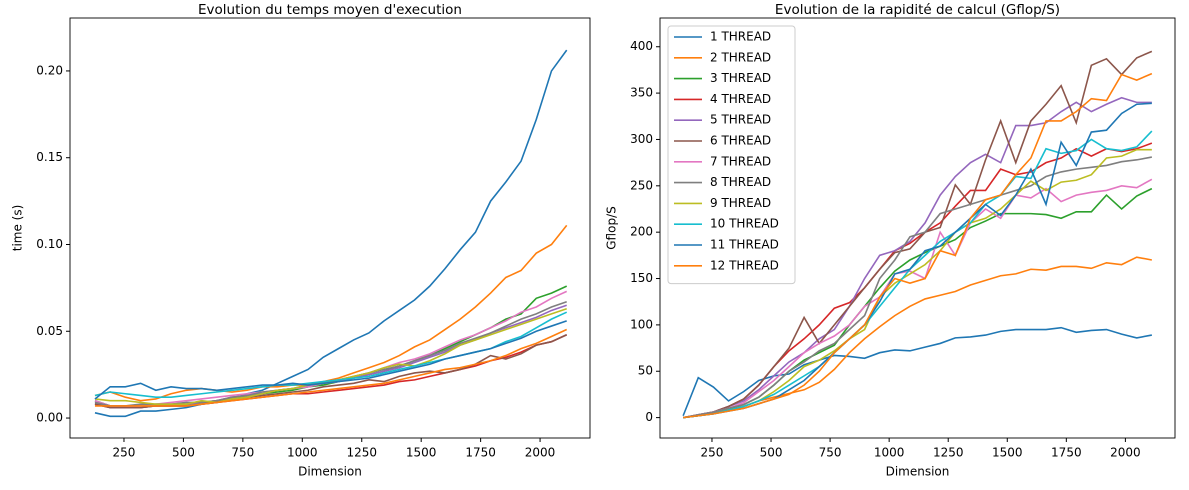 The width and height of the screenshot is (1189, 490). Describe the element at coordinates (49, 331) in the screenshot. I see `y-tick-label: 0.05` at that location.